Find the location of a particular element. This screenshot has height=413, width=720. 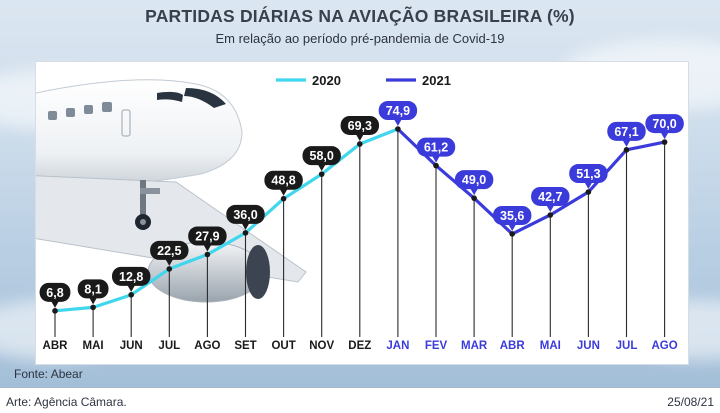

x-tick-label: JAN is located at coordinates (397, 346).